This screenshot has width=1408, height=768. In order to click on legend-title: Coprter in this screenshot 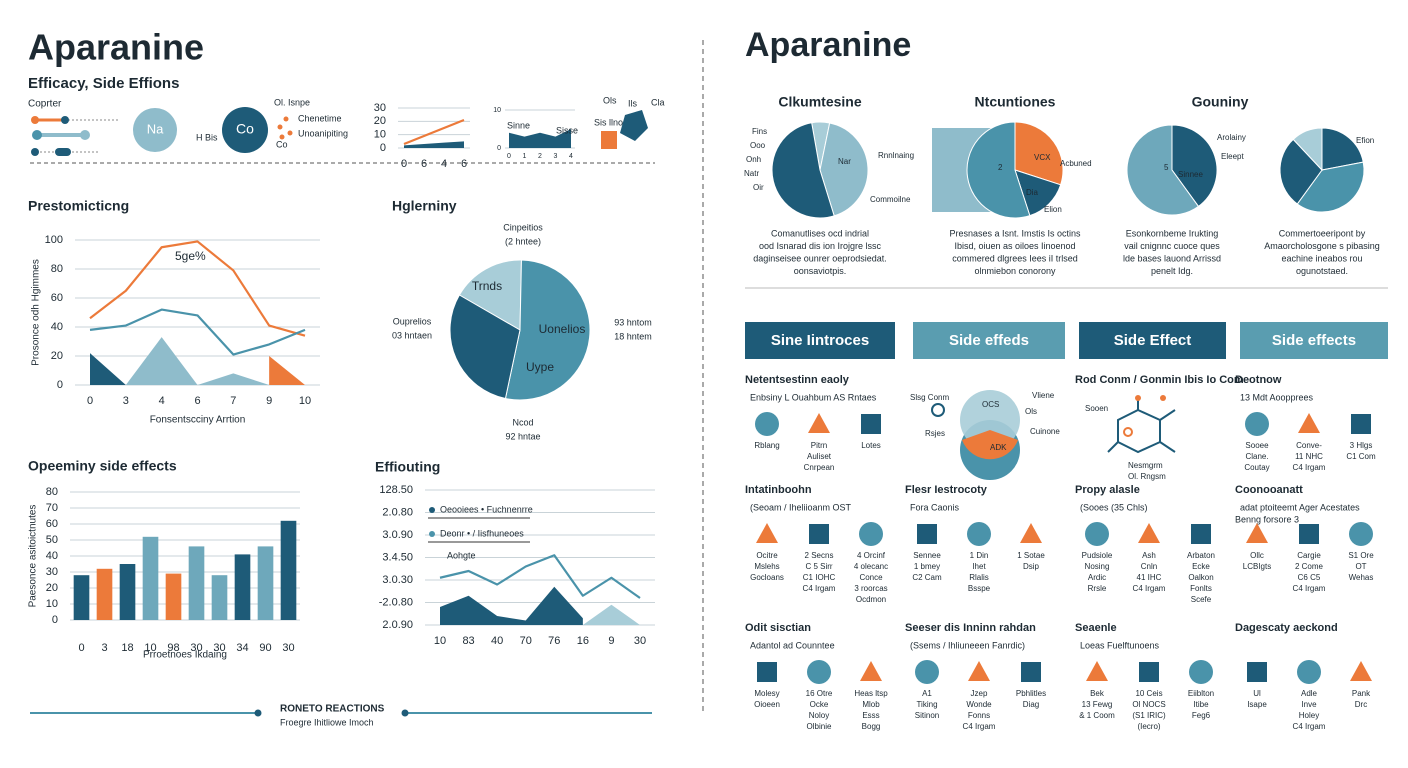, I will do `click(45, 104)`.